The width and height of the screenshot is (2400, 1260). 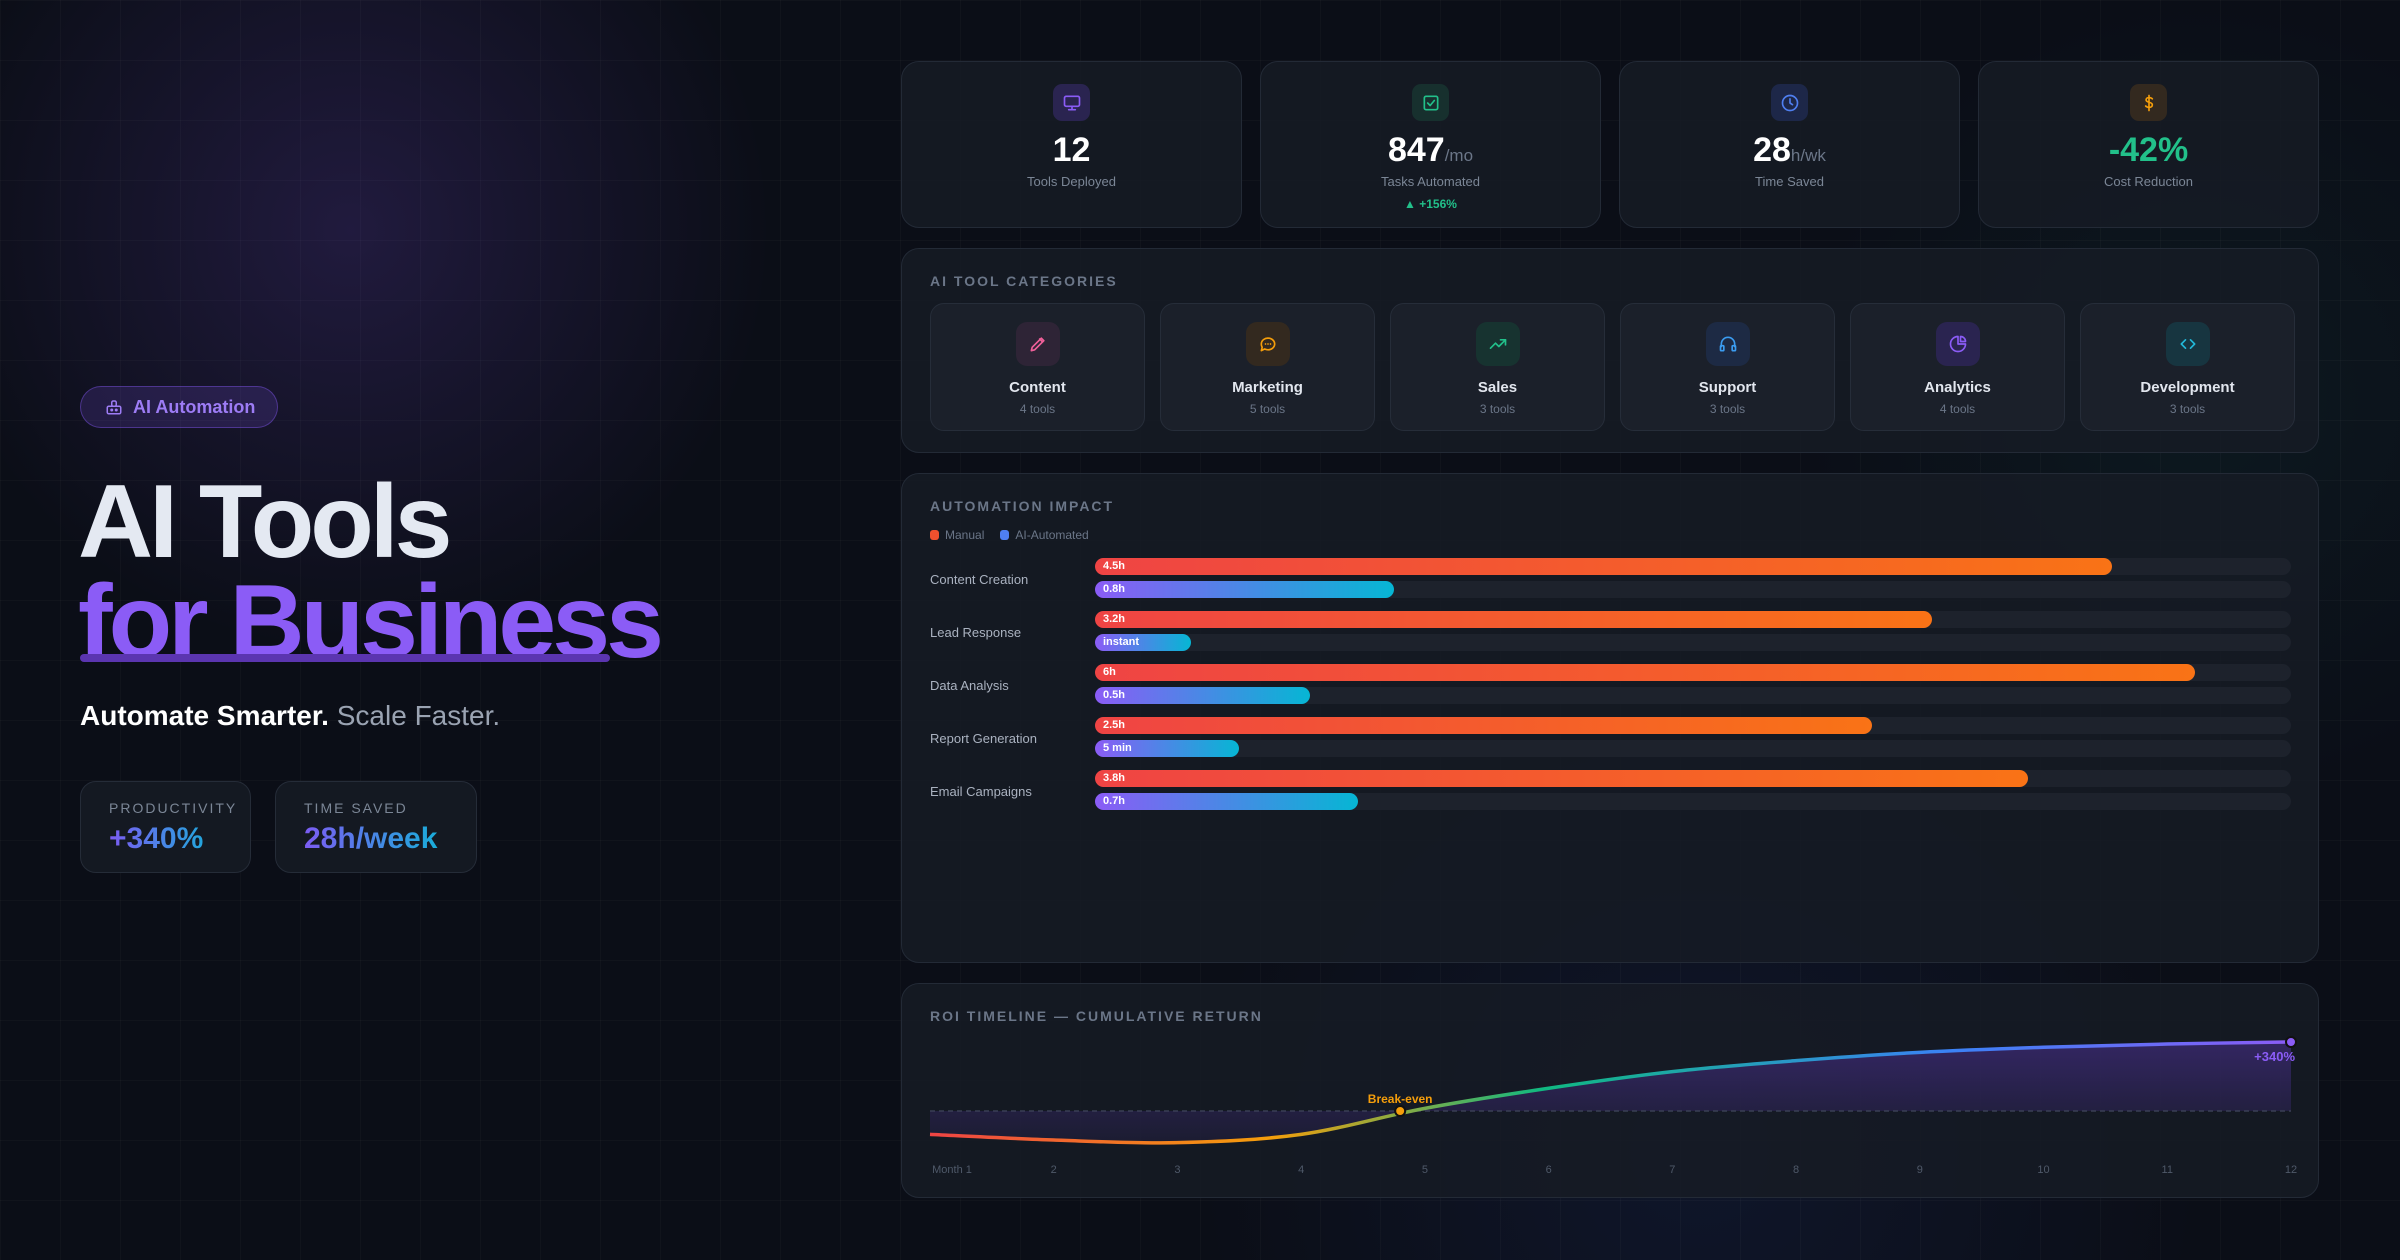 What do you see at coordinates (1672, 1170) in the screenshot?
I see `x-tick-label: 7` at bounding box center [1672, 1170].